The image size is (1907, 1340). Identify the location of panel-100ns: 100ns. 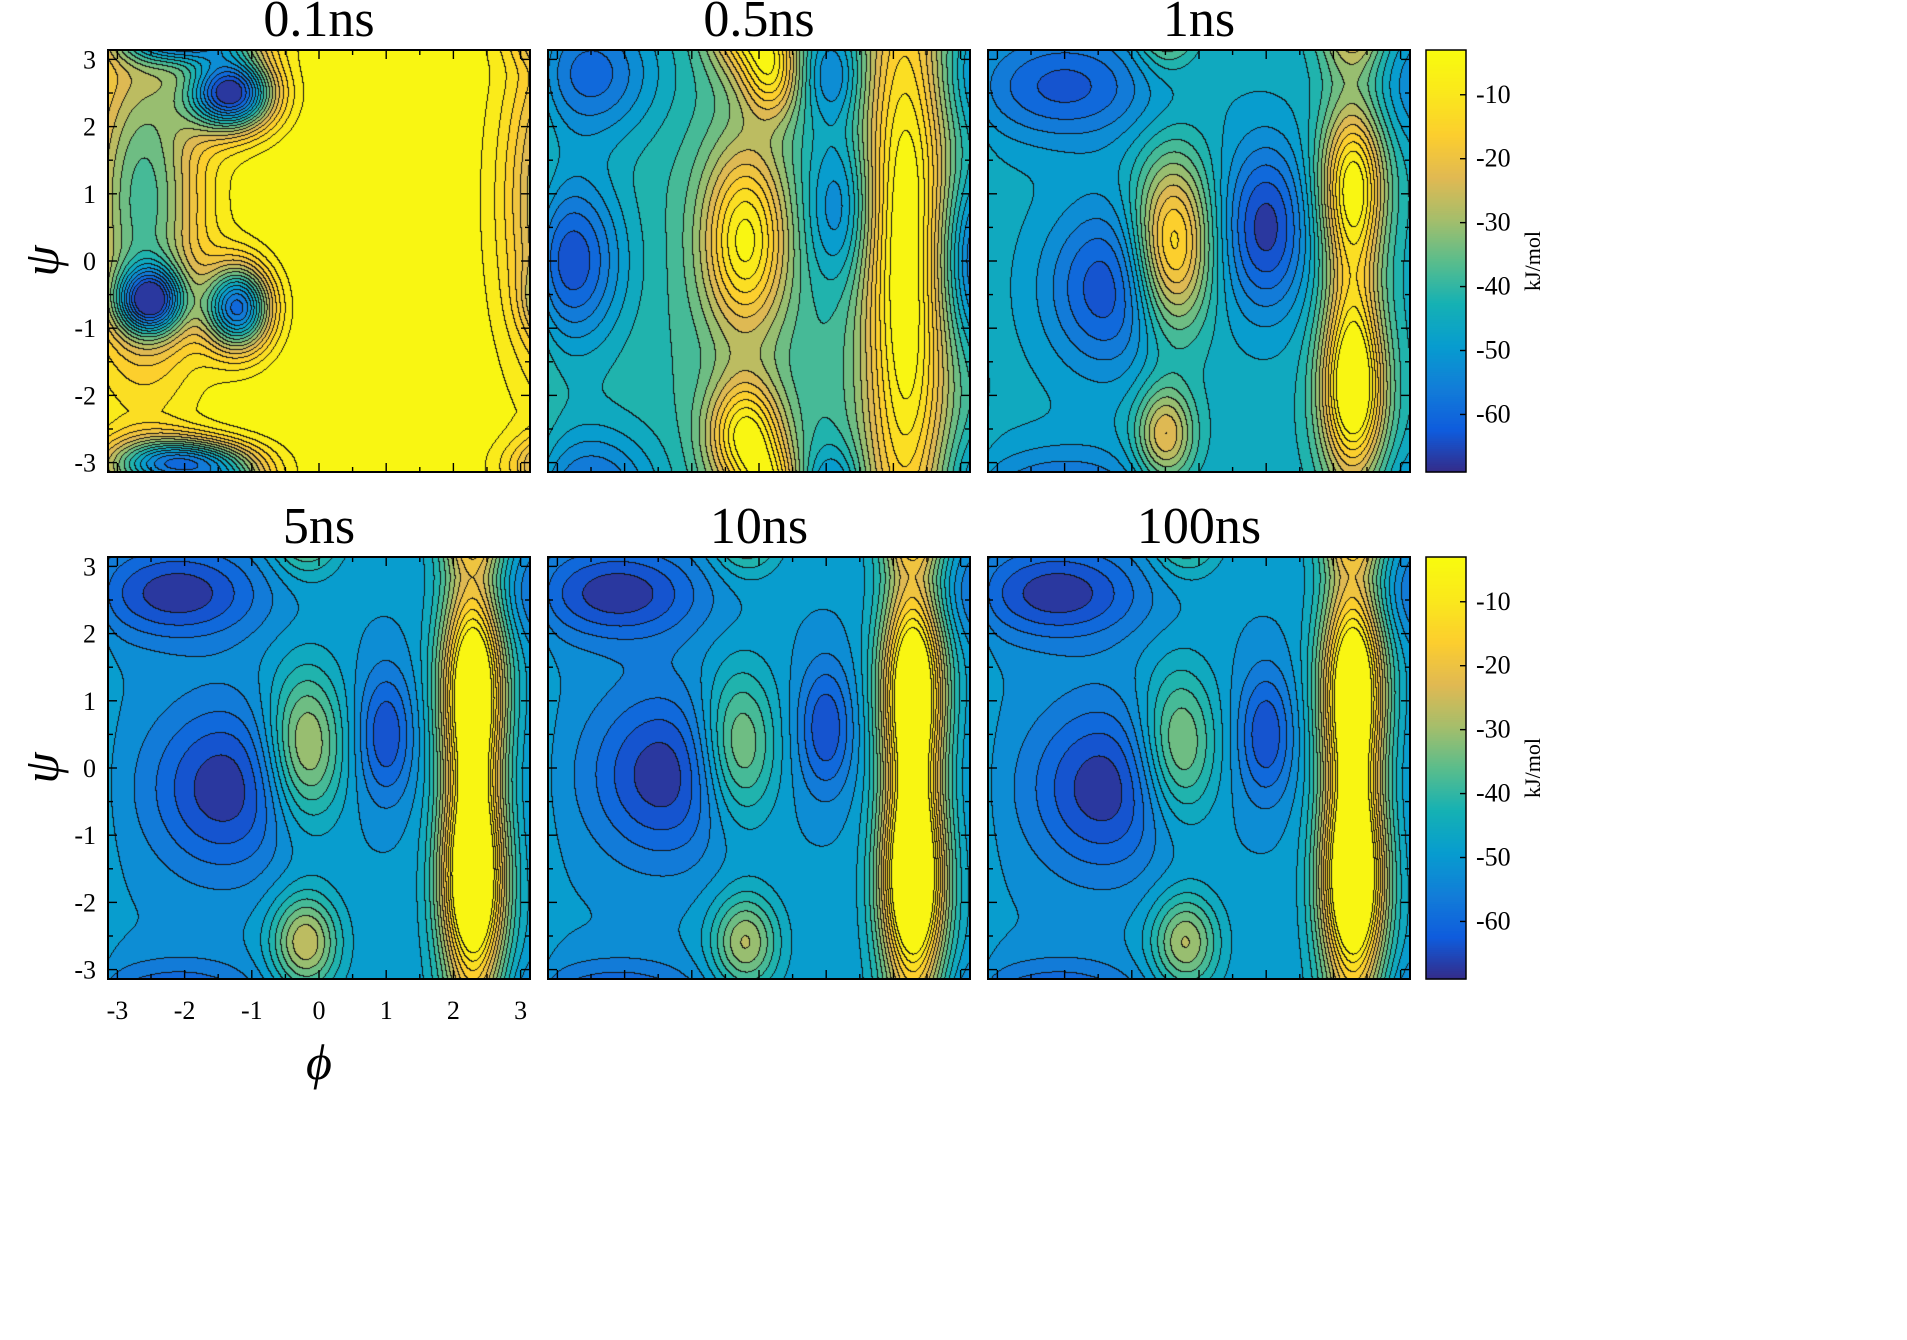
(1199, 739).